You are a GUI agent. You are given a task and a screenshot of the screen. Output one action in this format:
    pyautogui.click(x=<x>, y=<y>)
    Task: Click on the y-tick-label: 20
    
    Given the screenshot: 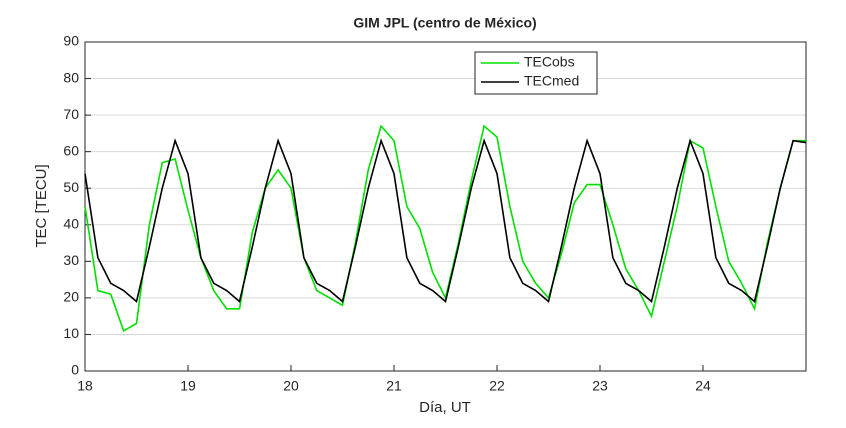 What is the action you would take?
    pyautogui.click(x=71, y=297)
    